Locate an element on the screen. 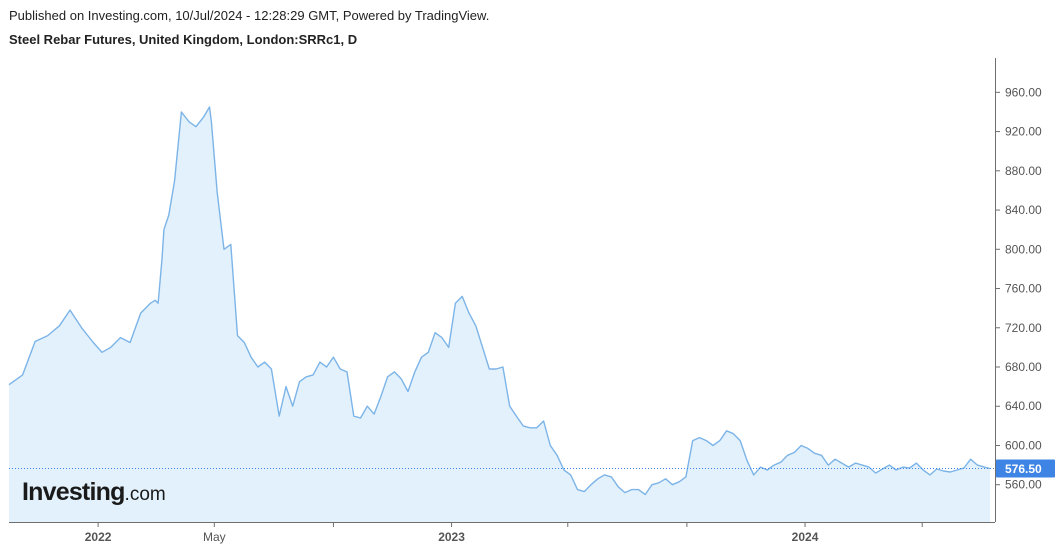 Image resolution: width=1060 pixels, height=551 pixels. x-tick-label: 2022 is located at coordinates (98, 537).